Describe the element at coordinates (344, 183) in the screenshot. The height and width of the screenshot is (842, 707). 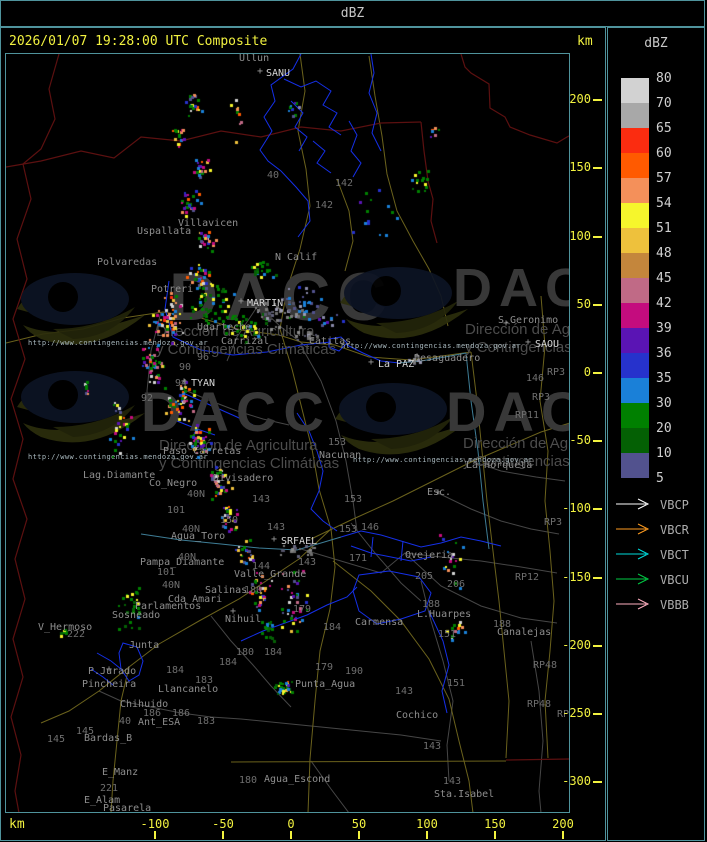
I see `map-route-label: 142` at that location.